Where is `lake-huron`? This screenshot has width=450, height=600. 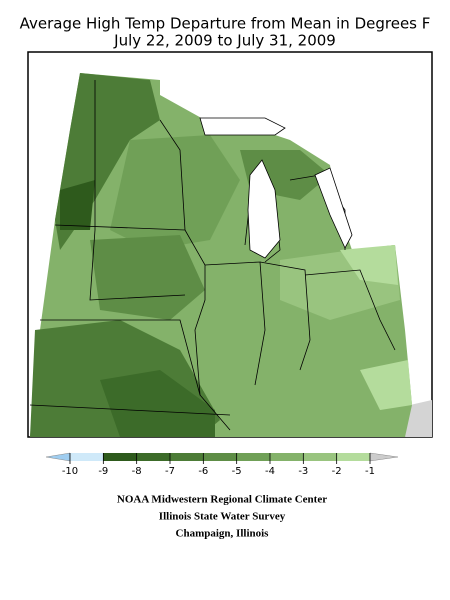
lake-huron is located at coordinates (333, 208).